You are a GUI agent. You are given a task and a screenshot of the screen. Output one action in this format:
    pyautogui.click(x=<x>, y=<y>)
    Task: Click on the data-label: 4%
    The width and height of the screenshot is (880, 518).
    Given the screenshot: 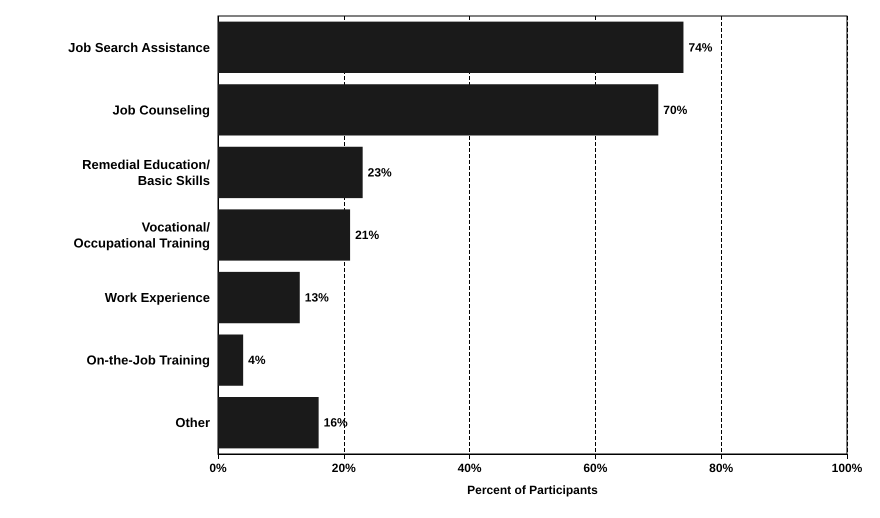 What is the action you would take?
    pyautogui.click(x=257, y=360)
    